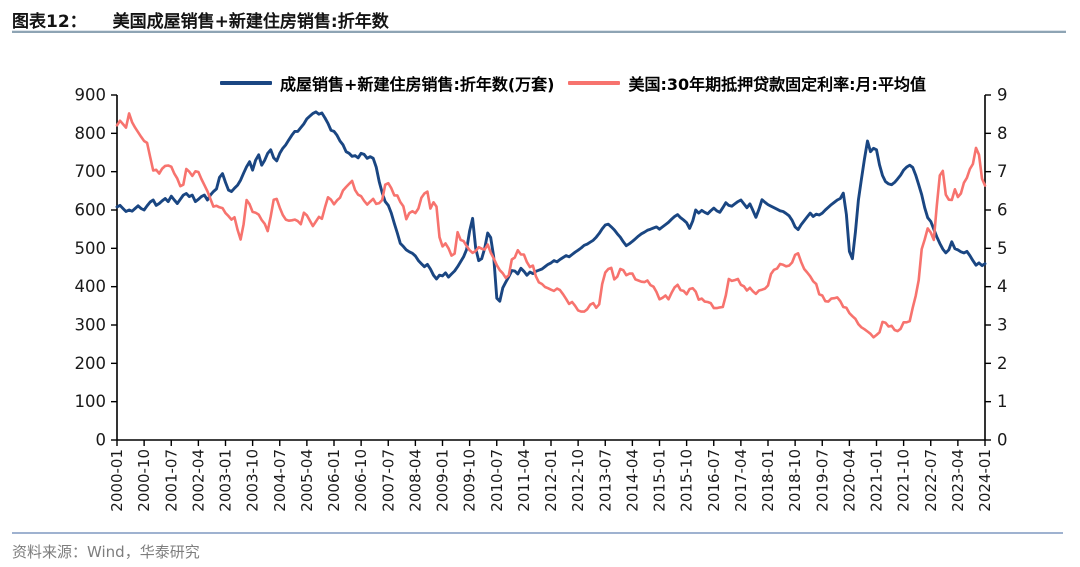 This screenshot has width=1080, height=567. I want to click on x-axis-label: 2005-04, so click(307, 480).